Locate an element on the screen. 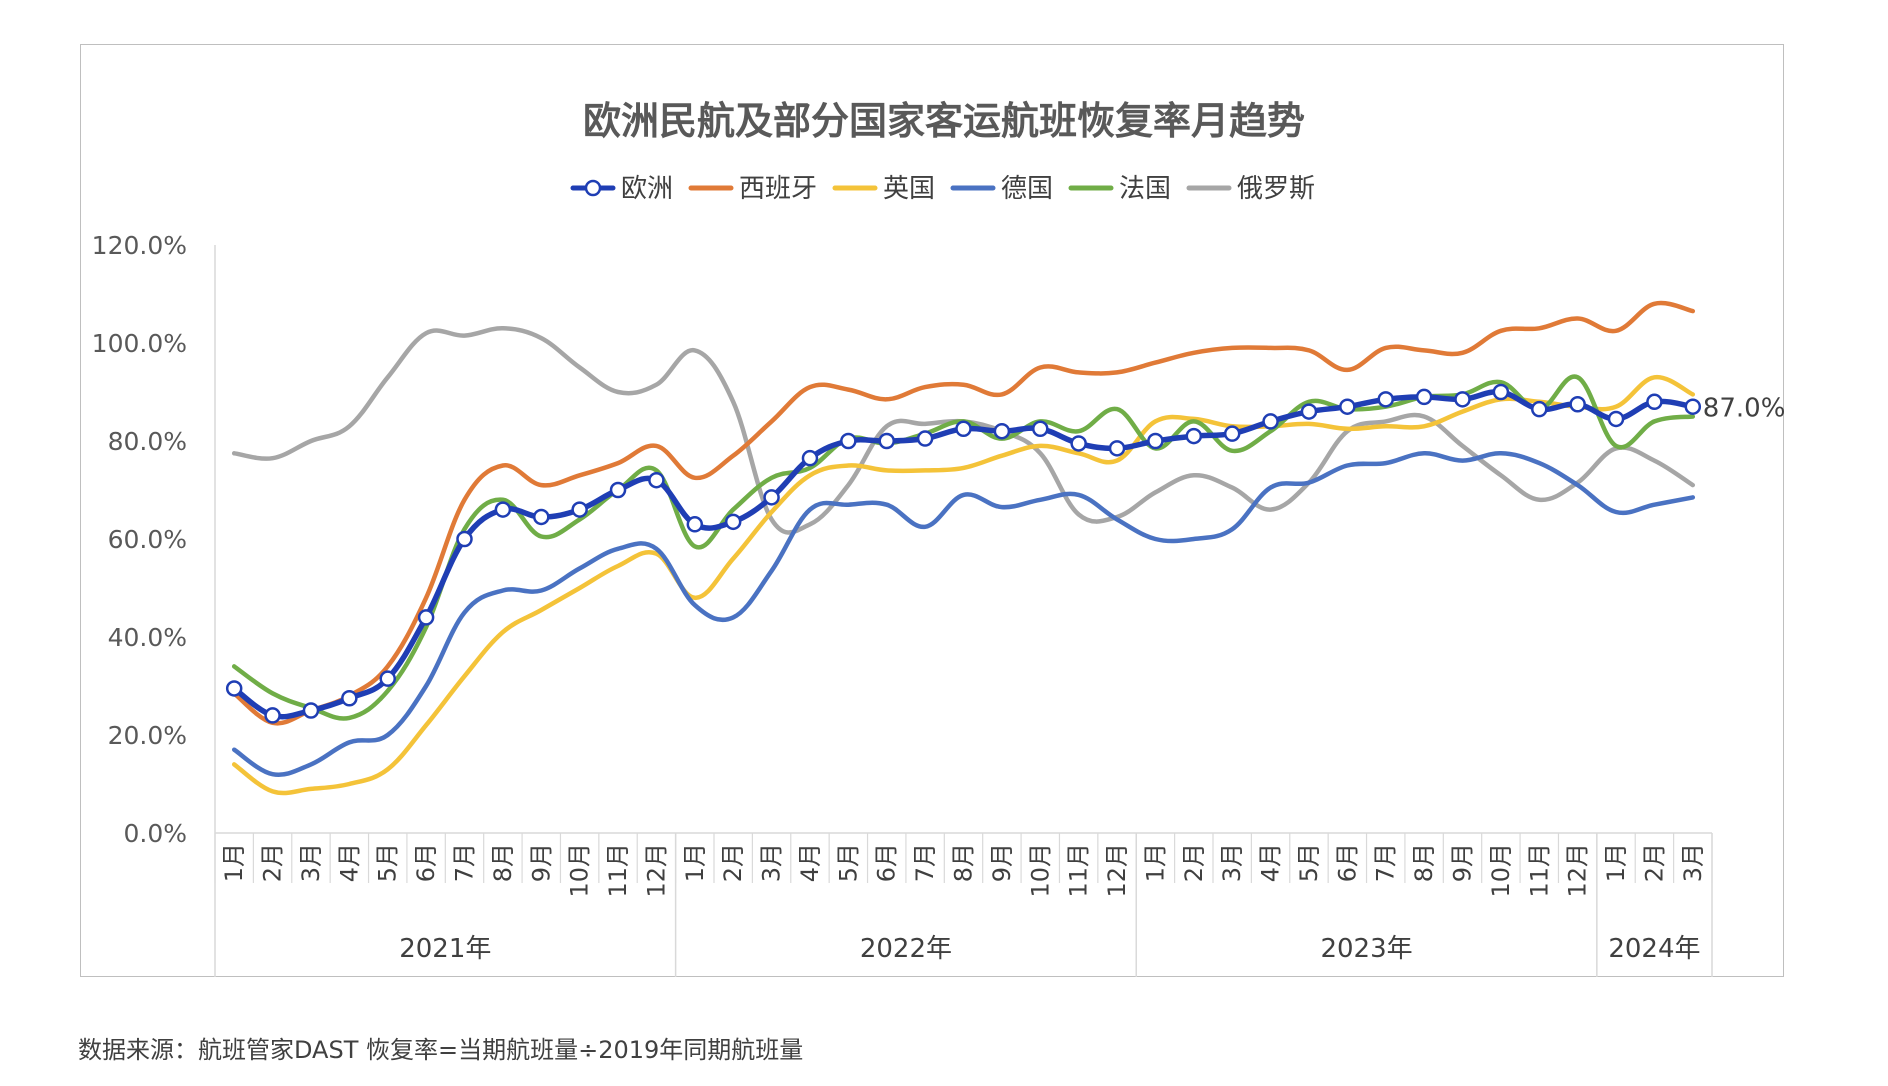 This screenshot has width=1888, height=1086. legend-label: 法国 is located at coordinates (1145, 189).